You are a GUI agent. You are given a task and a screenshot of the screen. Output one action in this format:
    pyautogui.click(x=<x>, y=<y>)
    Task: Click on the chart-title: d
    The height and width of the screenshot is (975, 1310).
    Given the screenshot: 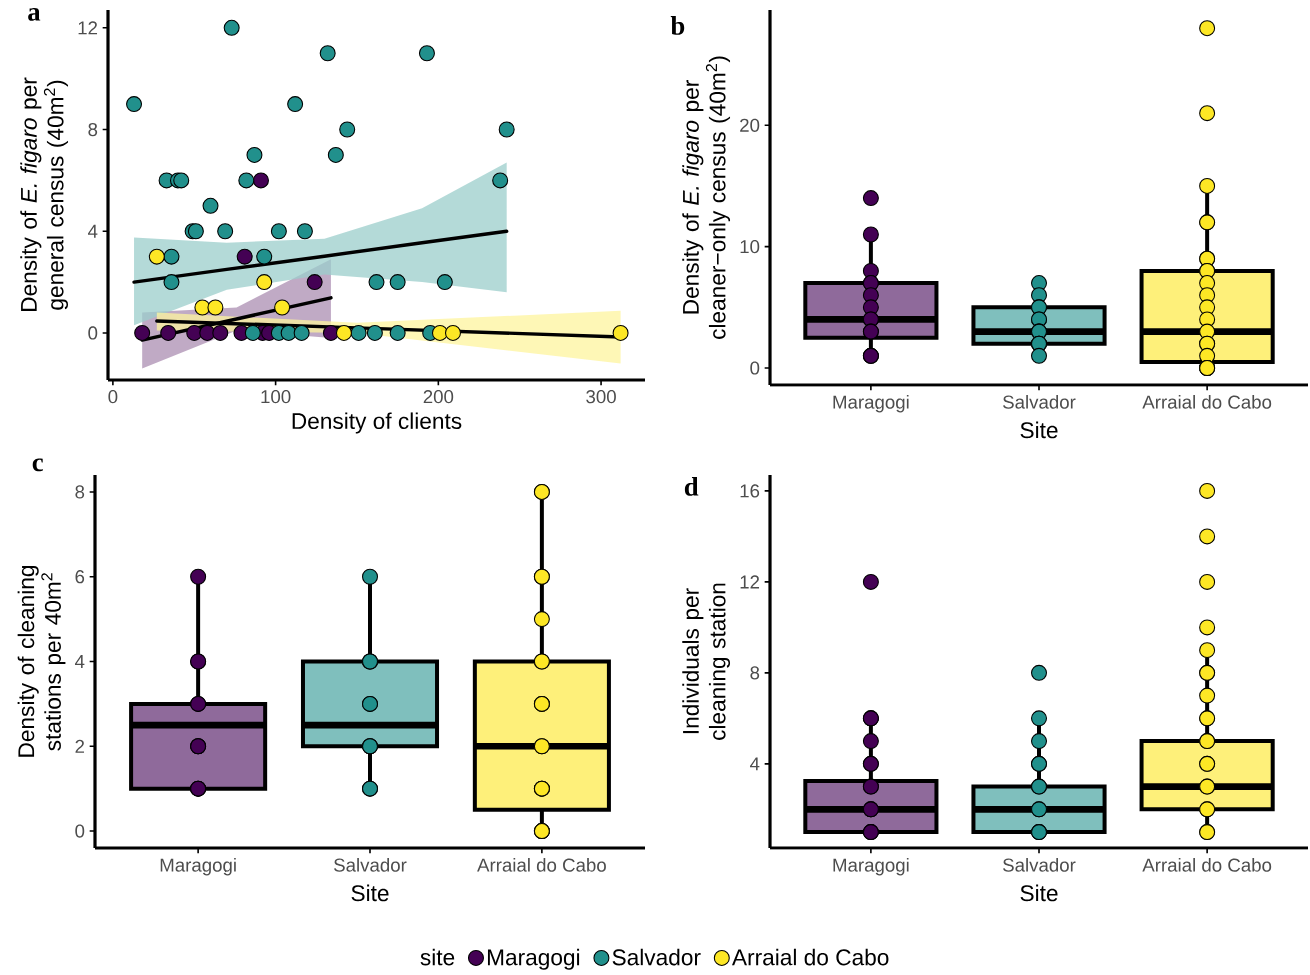 What is the action you would take?
    pyautogui.click(x=691, y=486)
    